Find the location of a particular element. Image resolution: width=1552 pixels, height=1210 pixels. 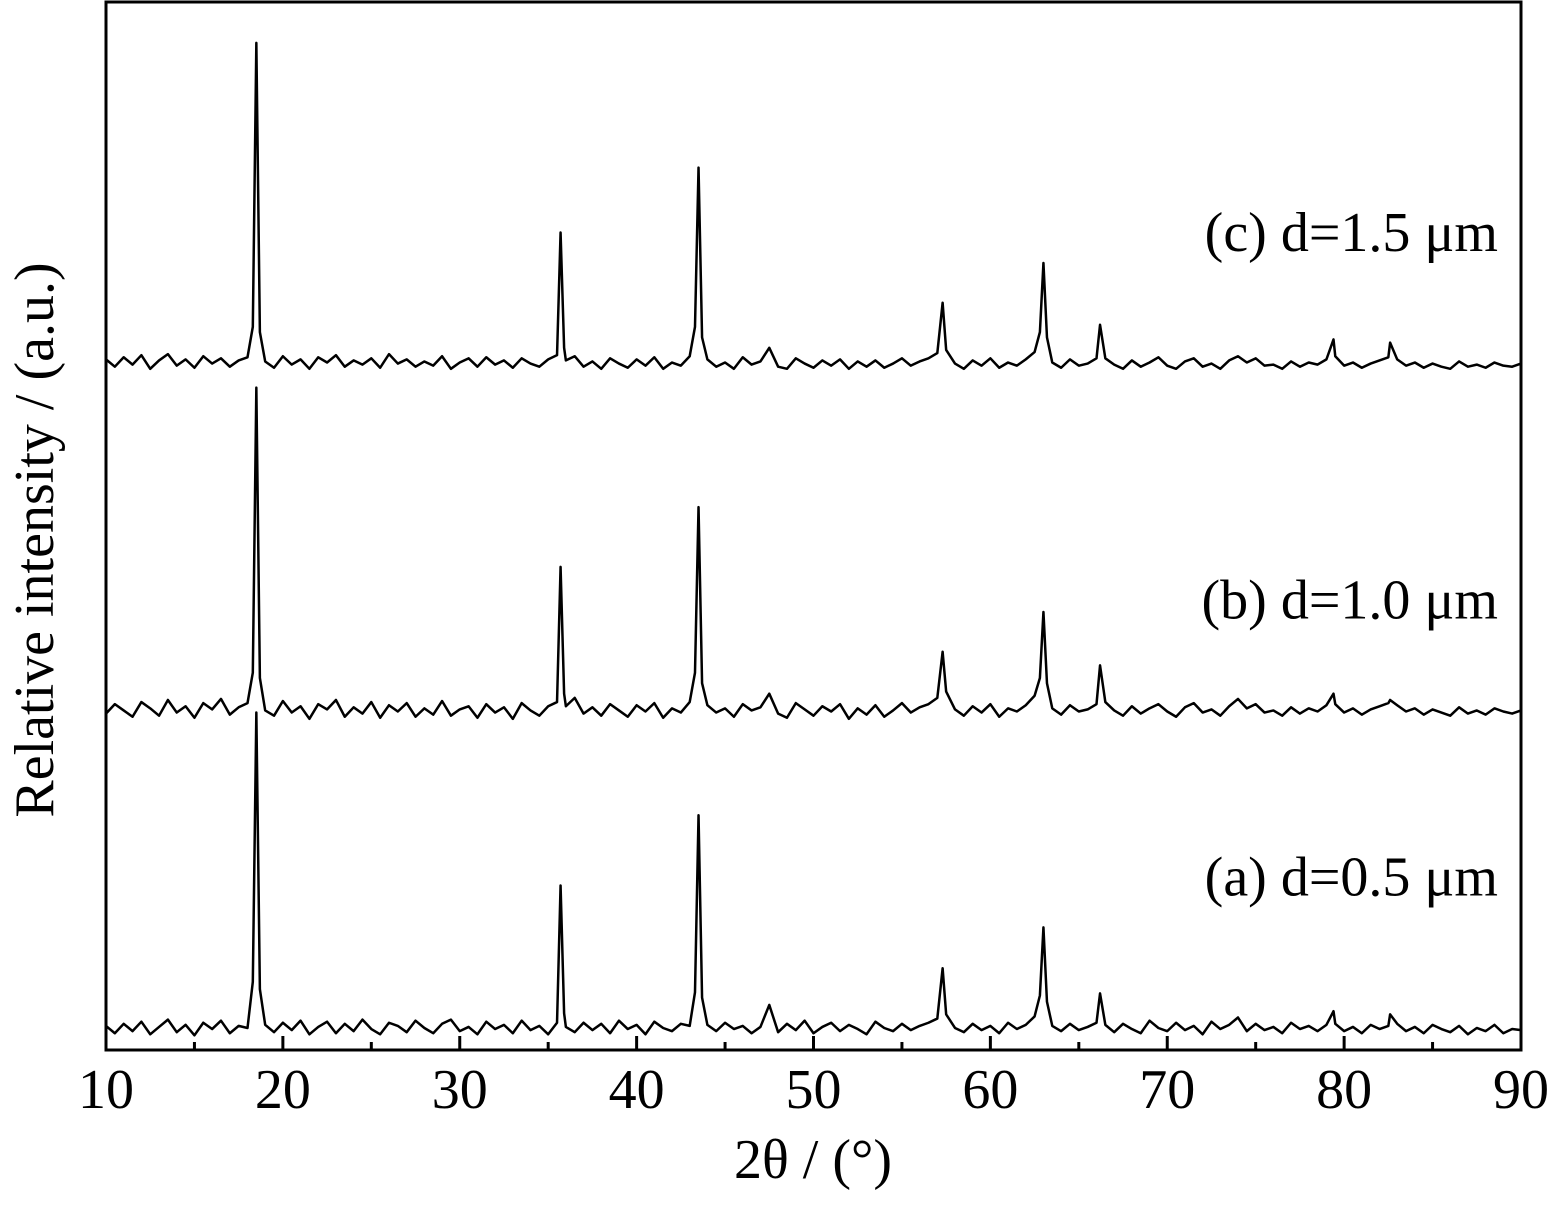

x-tick-label: 30 is located at coordinates (460, 1090).